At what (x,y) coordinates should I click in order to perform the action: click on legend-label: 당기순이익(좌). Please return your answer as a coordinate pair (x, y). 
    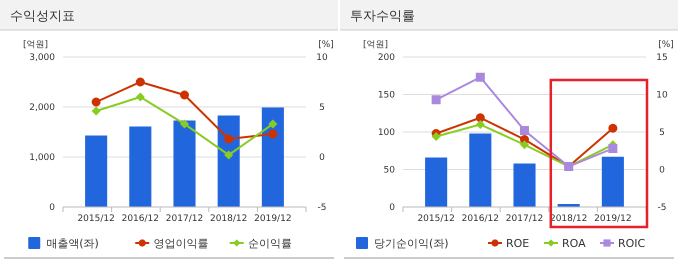
    Looking at the image, I should click on (411, 243).